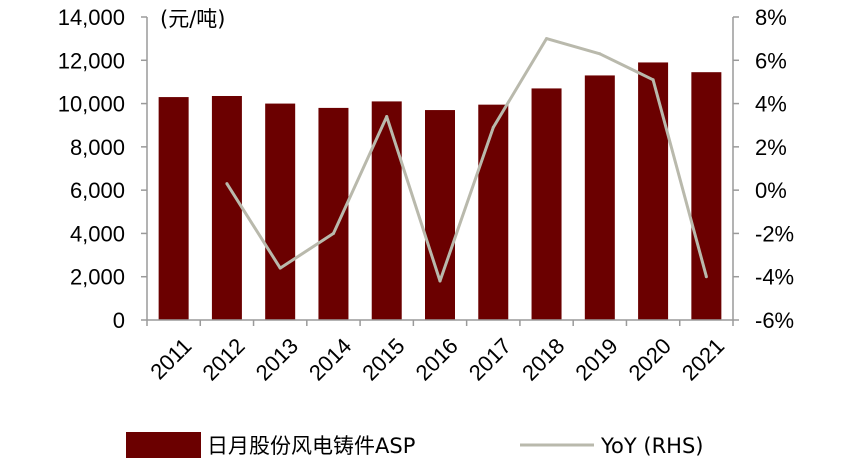 The height and width of the screenshot is (466, 843). Describe the element at coordinates (91, 60) in the screenshot. I see `left-tick-label: 12,000` at that location.